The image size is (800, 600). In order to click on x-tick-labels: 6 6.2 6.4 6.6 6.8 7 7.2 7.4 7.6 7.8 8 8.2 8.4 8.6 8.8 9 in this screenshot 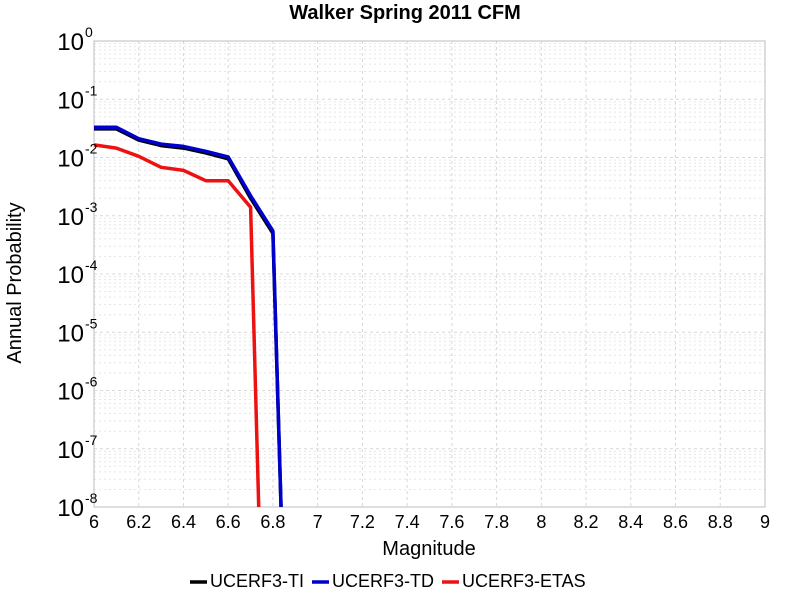, I will do `click(429, 522)`.